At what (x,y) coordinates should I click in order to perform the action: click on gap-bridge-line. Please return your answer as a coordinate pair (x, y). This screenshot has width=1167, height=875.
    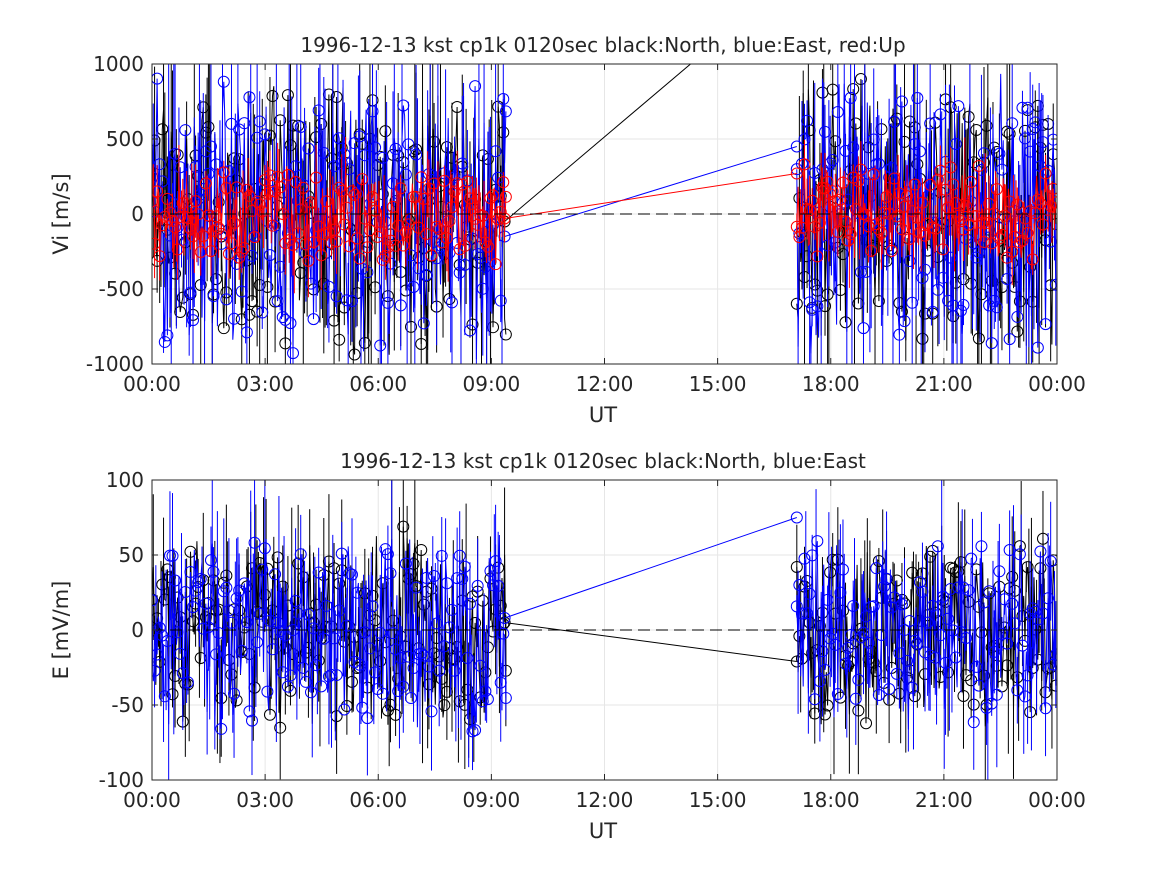
    Looking at the image, I should click on (598, 143).